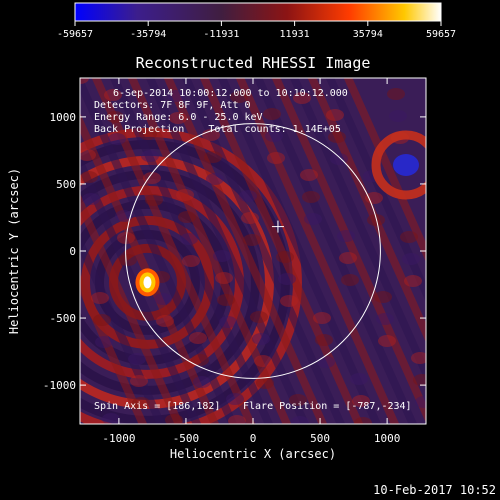 Image resolution: width=500 pixels, height=500 pixels. I want to click on spin-axis-label: Spin Axis = [186,182], so click(157, 406).